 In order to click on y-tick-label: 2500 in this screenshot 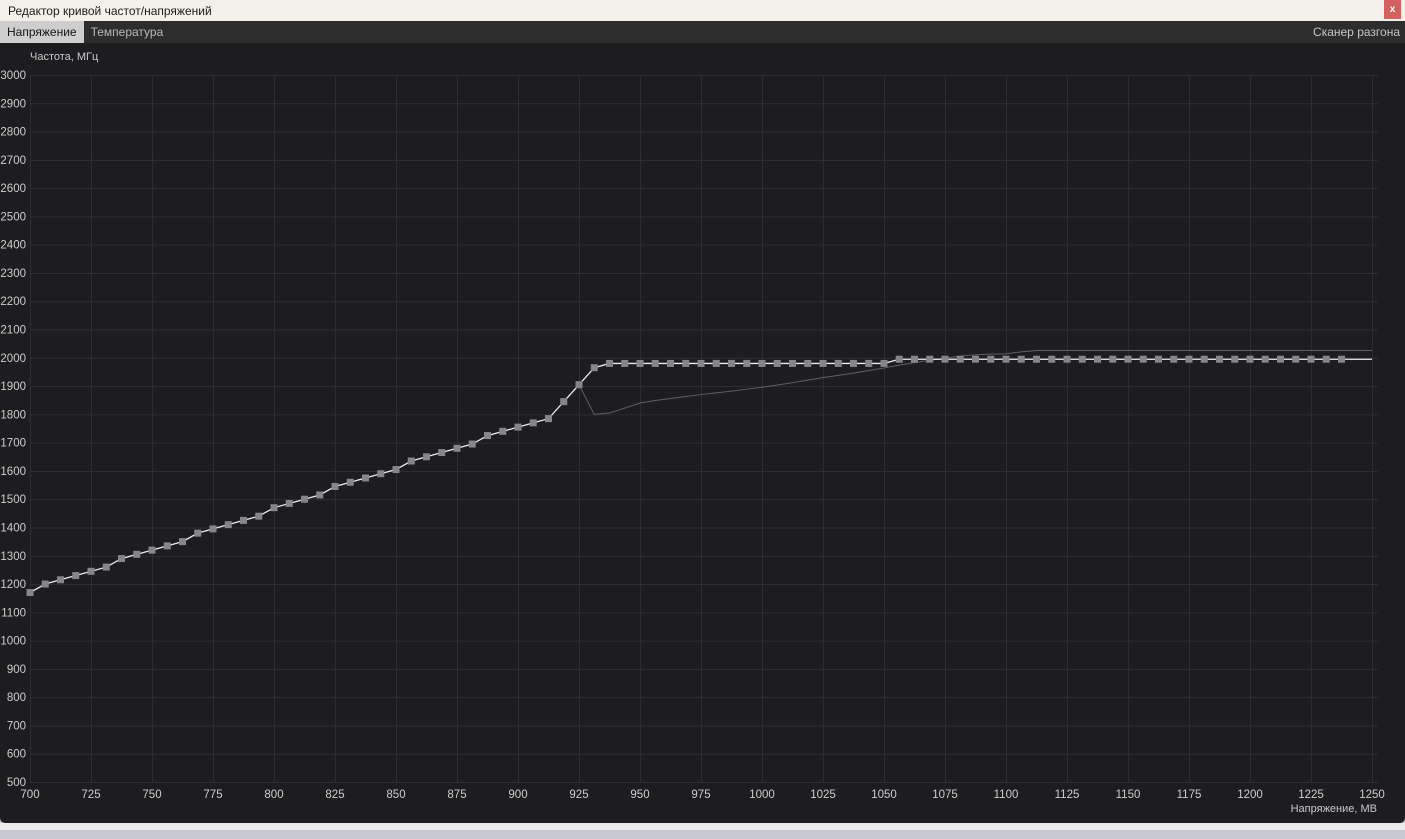, I will do `click(13, 217)`.